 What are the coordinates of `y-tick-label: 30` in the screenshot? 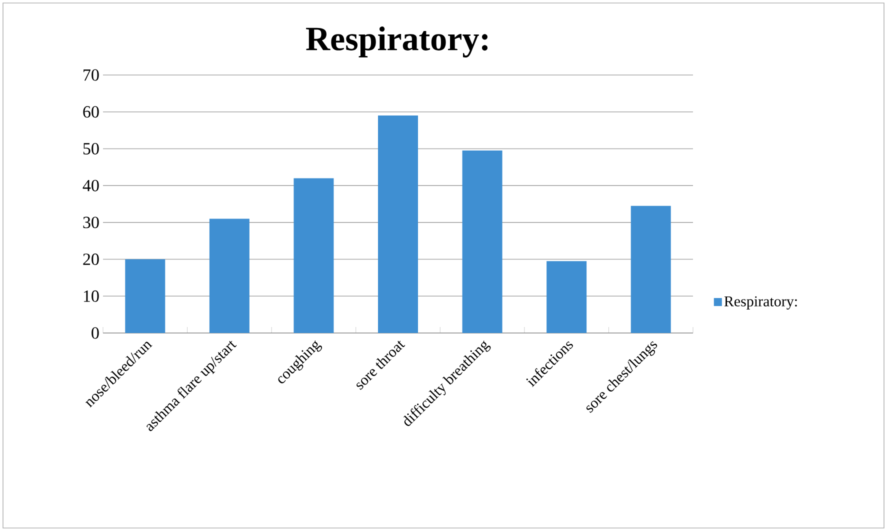 It's located at (91, 222).